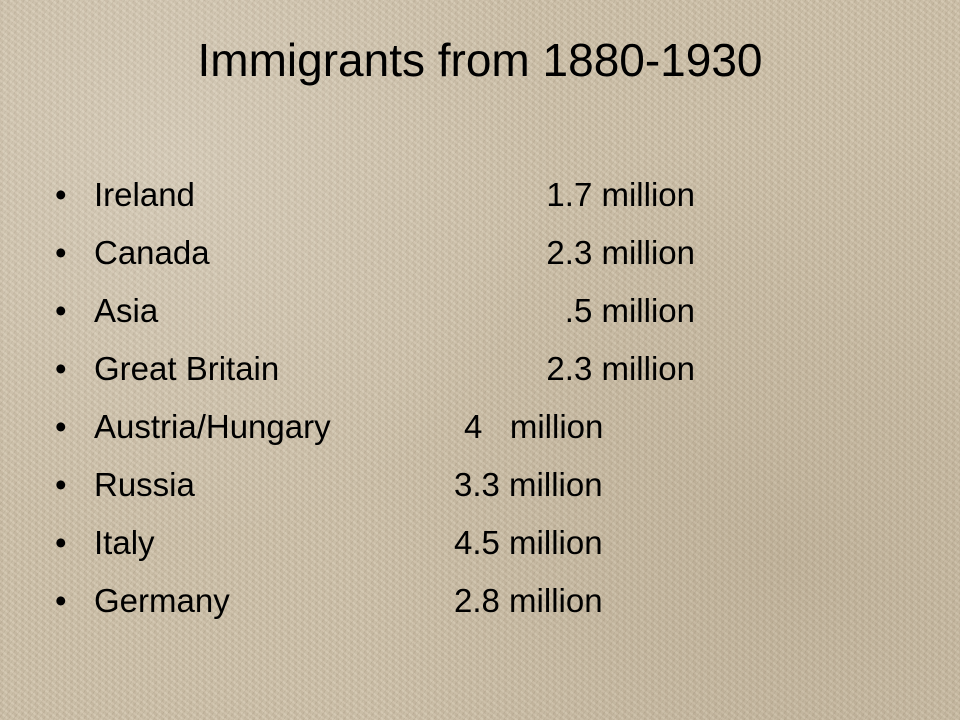 The image size is (960, 720). What do you see at coordinates (212, 426) in the screenshot?
I see `country-label: Austria/Hungary` at bounding box center [212, 426].